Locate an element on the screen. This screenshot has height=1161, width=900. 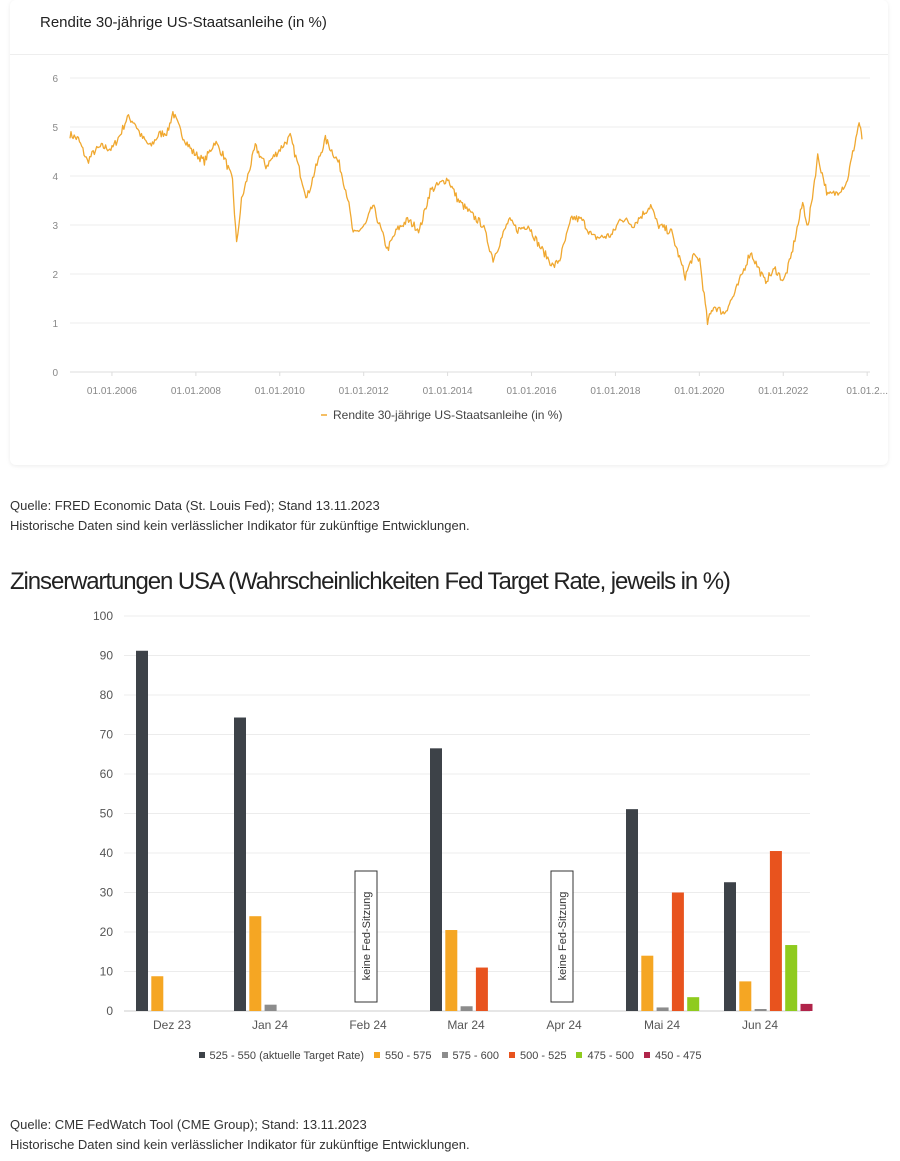
fed-legend-label: 475 - 500 is located at coordinates (610, 1056).